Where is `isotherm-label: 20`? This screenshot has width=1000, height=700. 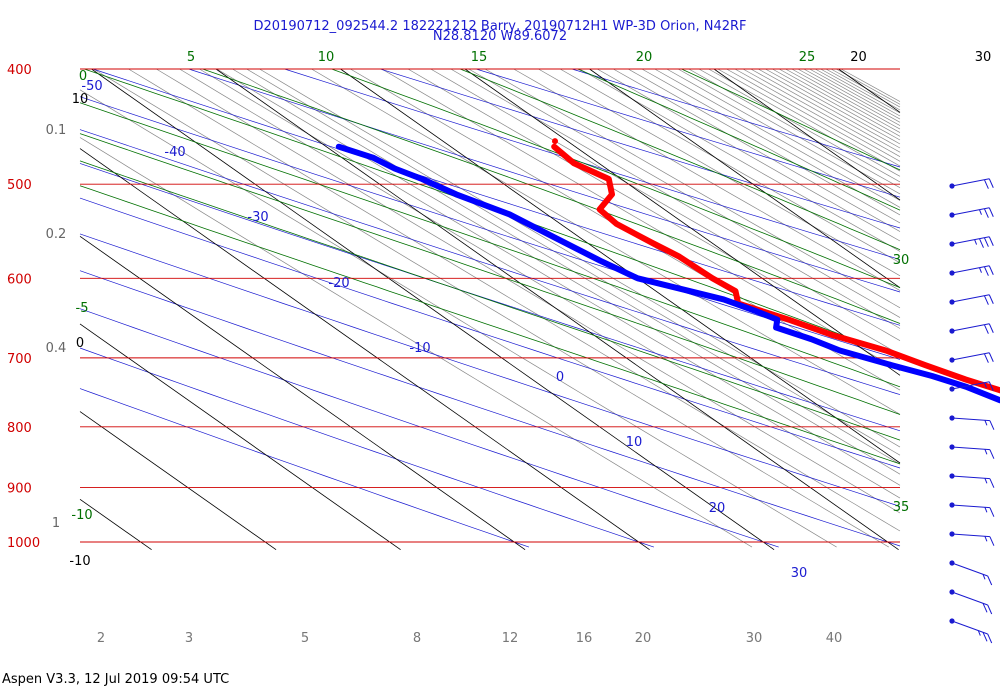
isotherm-label: 20 is located at coordinates (858, 57).